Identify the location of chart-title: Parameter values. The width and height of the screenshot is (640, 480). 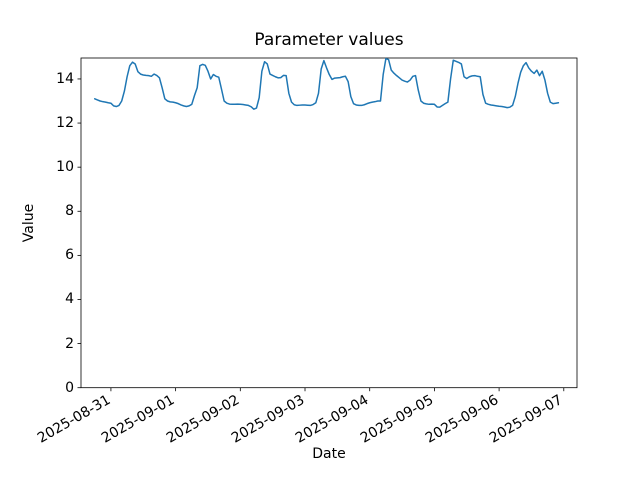
(329, 40).